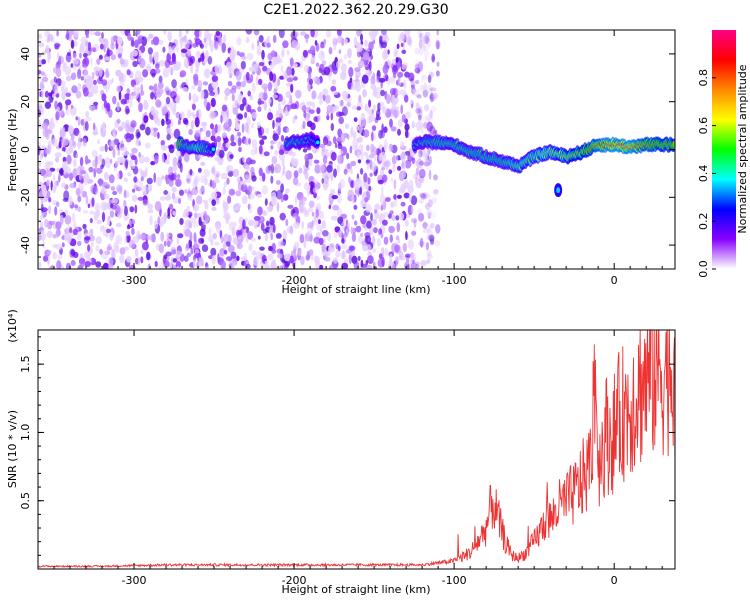 This screenshot has height=600, width=750. What do you see at coordinates (134, 580) in the screenshot?
I see `snr-xtick-label: -300` at bounding box center [134, 580].